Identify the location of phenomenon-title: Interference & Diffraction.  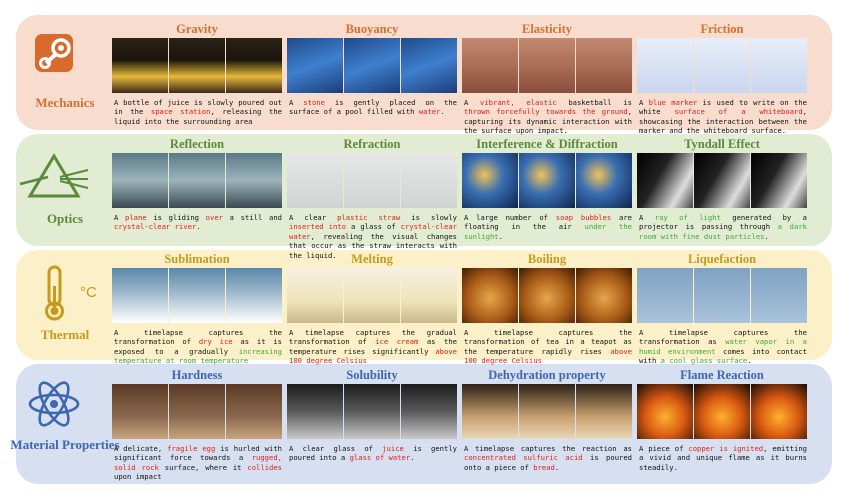
(547, 144).